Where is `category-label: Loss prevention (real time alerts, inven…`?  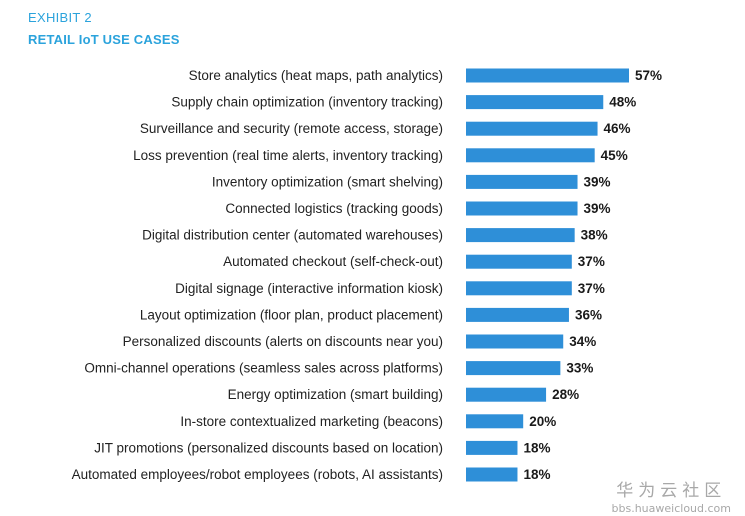
category-label: Loss prevention (real time alerts, inven… is located at coordinates (288, 155).